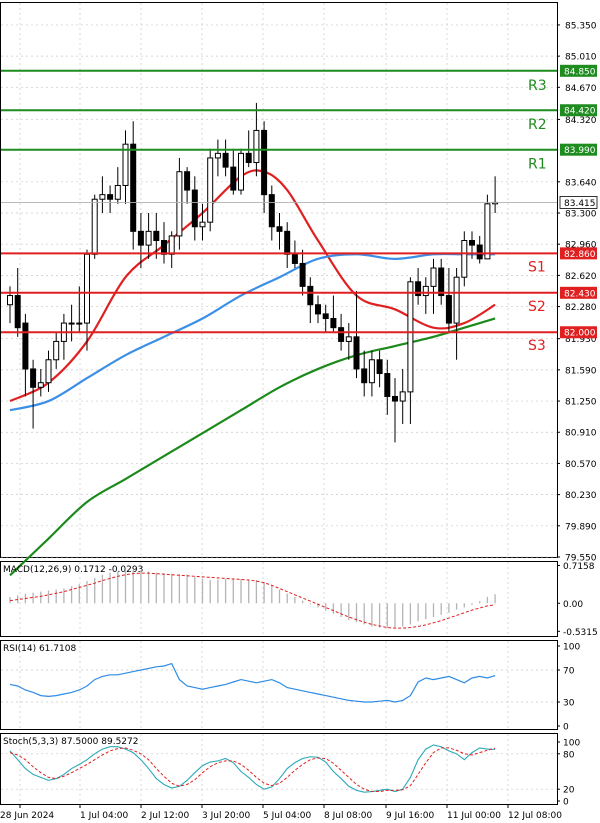 This screenshot has width=600, height=823. Describe the element at coordinates (581, 89) in the screenshot. I see `price-tick-label: 84.670` at that location.